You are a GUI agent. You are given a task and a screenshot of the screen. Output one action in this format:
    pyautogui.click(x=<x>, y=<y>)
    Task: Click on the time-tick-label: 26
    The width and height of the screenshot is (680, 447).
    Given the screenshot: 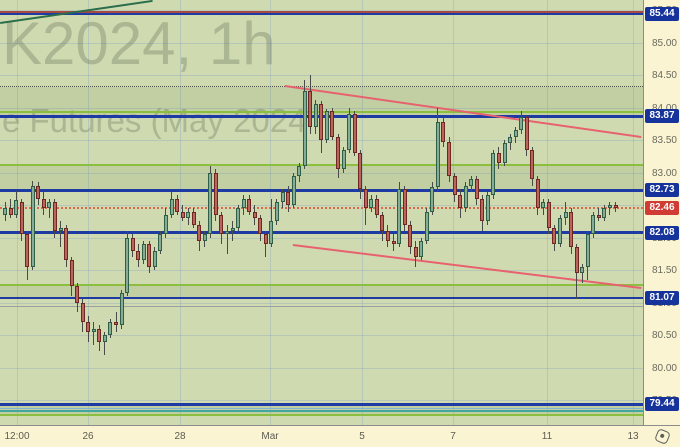 What is the action you would take?
    pyautogui.click(x=88, y=436)
    